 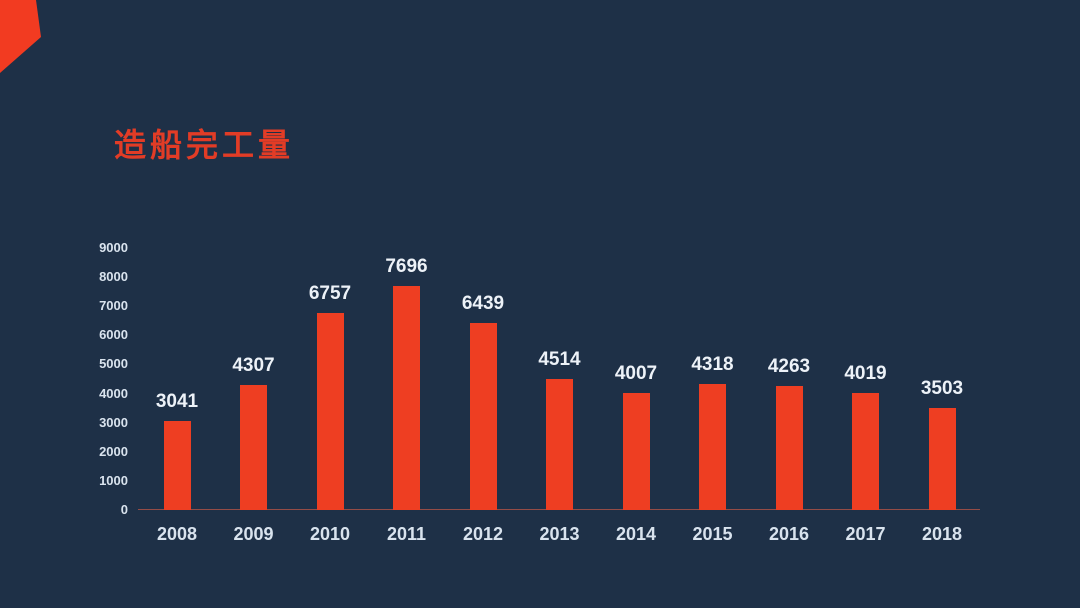 I want to click on x-axis-label: 2013, so click(x=559, y=534).